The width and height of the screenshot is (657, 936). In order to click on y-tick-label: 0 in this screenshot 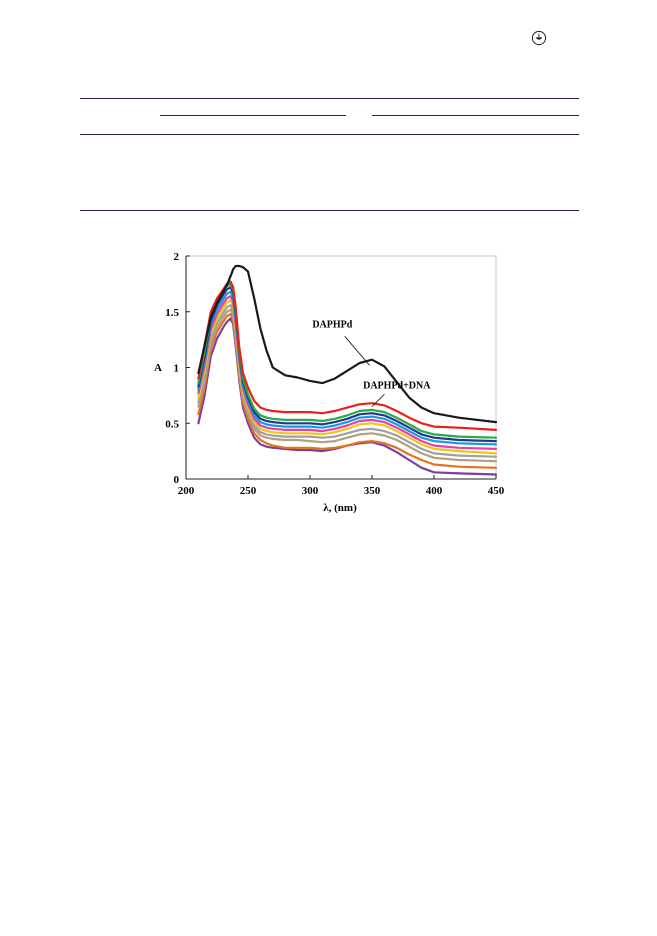, I will do `click(177, 480)`.